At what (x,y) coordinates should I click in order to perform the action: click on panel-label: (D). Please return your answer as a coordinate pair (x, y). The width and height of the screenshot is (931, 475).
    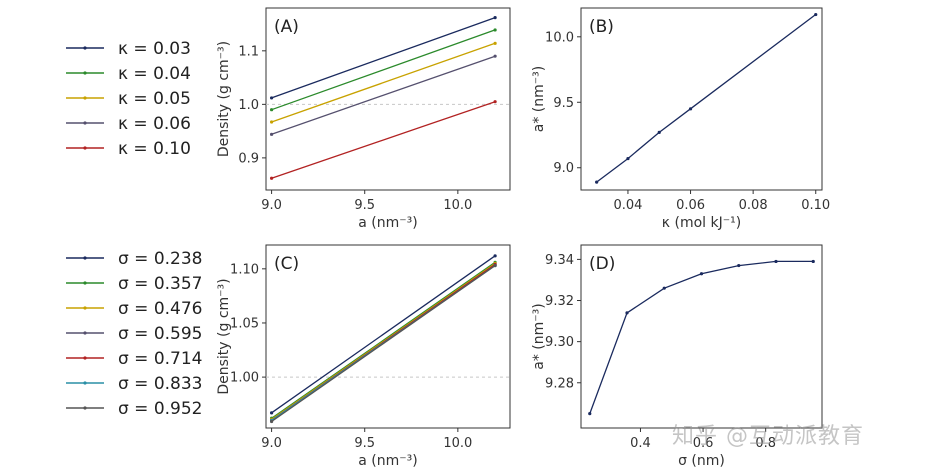
    Looking at the image, I should click on (602, 264).